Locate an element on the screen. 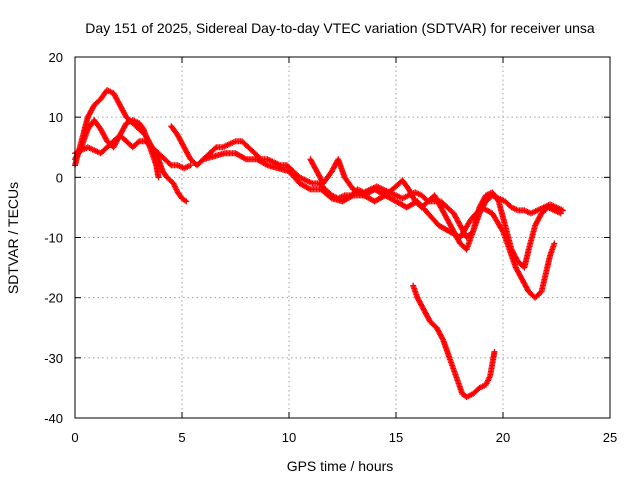 Image resolution: width=640 pixels, height=480 pixels. y-tick-label: 0 is located at coordinates (59, 177).